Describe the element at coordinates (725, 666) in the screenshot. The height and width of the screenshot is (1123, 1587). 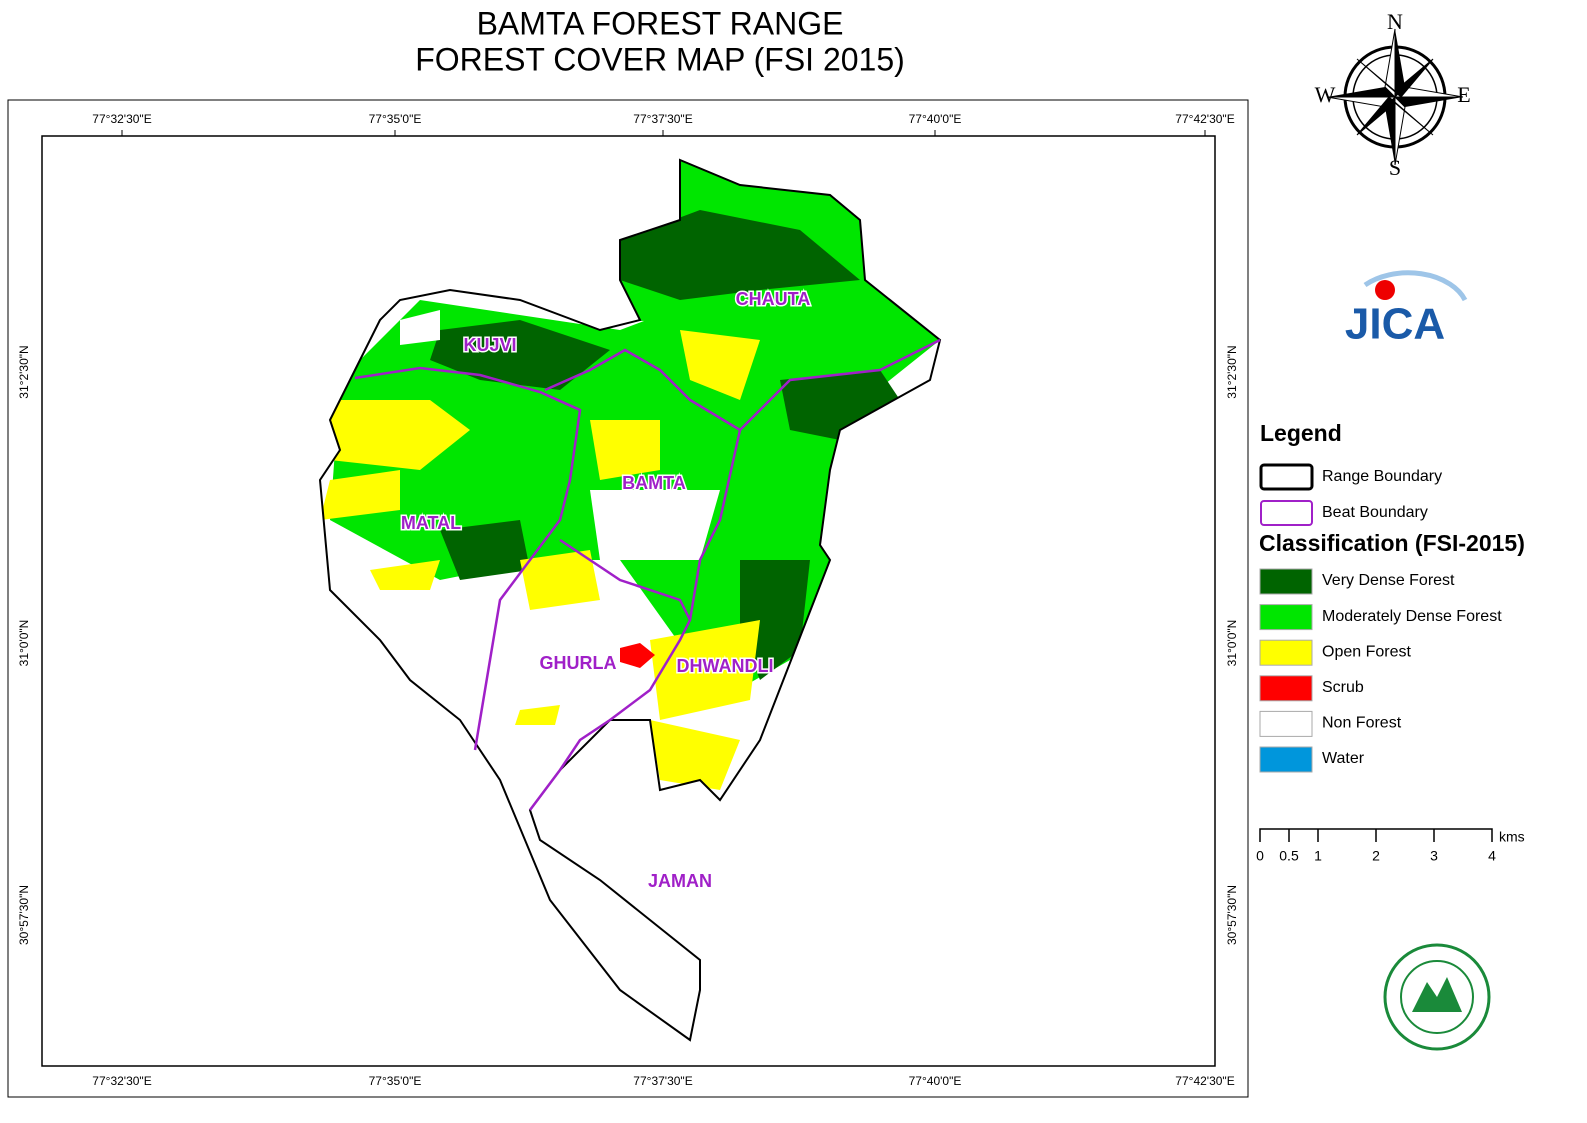
I see `beat-label: DHWANDLI` at that location.